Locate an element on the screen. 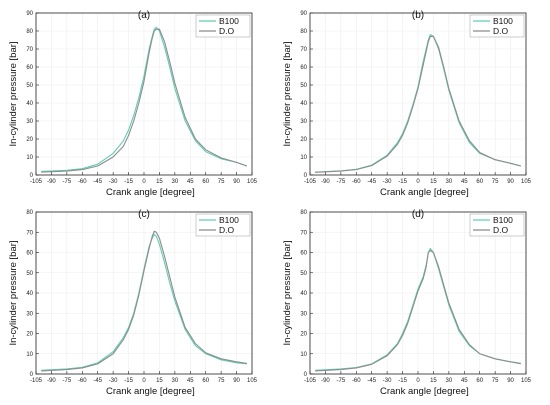 The height and width of the screenshot is (405, 550). x-tick-label: -75 is located at coordinates (67, 182).